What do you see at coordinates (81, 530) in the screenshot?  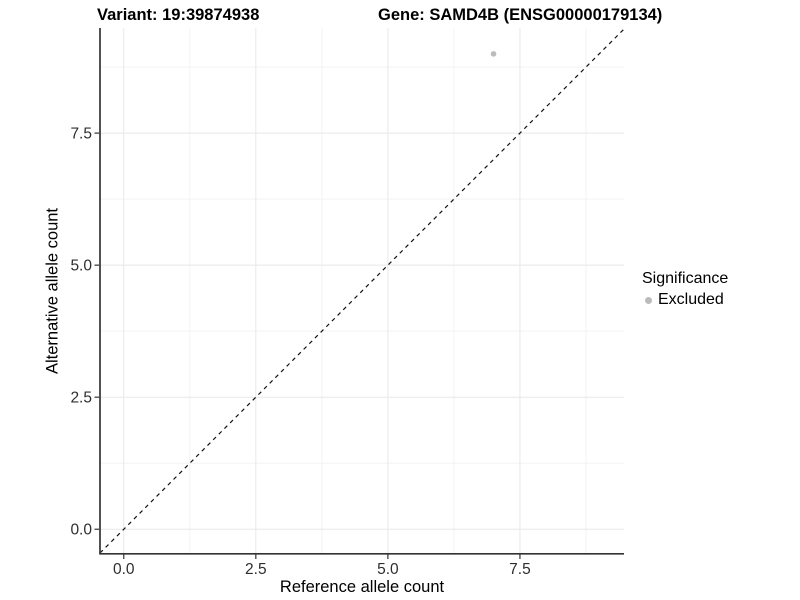 I see `y-tick-label: 0.0` at bounding box center [81, 530].